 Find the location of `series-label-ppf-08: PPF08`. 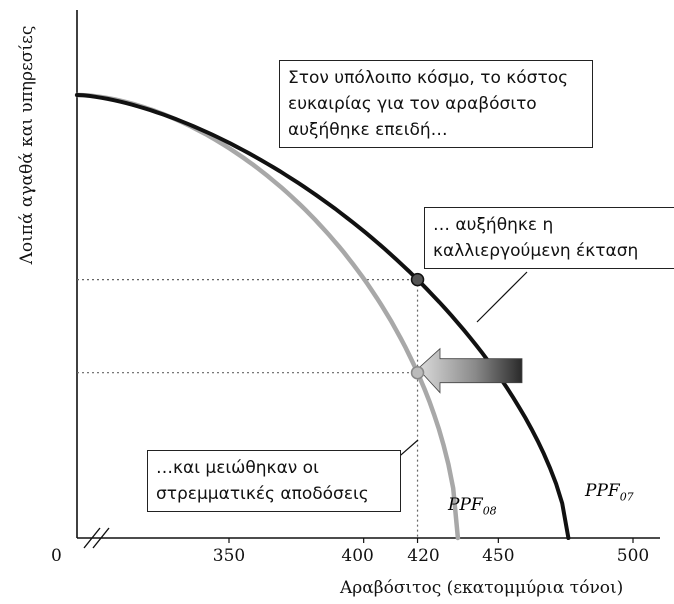

series-label-ppf-08: PPF08 is located at coordinates (472, 506).